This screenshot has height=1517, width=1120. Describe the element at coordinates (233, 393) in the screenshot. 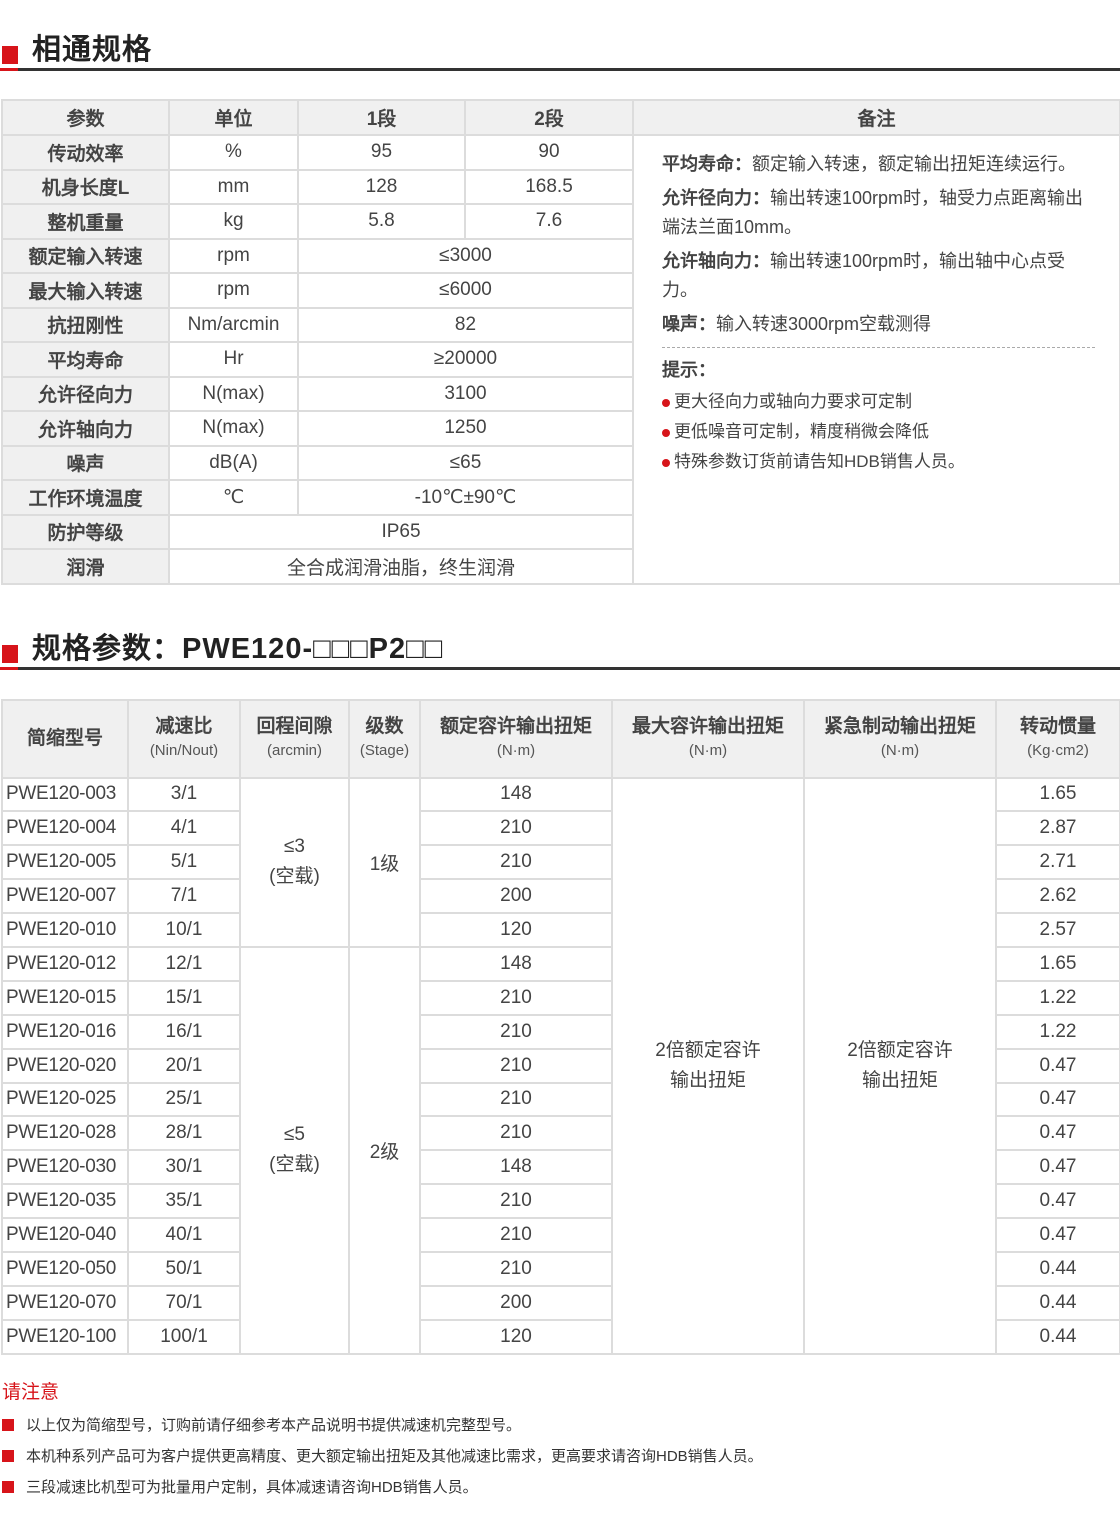

I see `unit-cell: N(max)` at that location.